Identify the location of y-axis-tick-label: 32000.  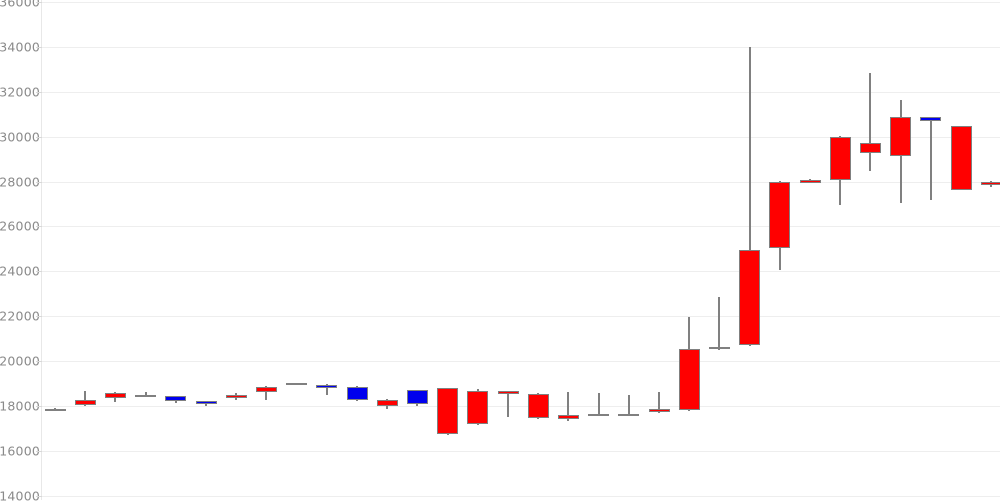
(20, 92).